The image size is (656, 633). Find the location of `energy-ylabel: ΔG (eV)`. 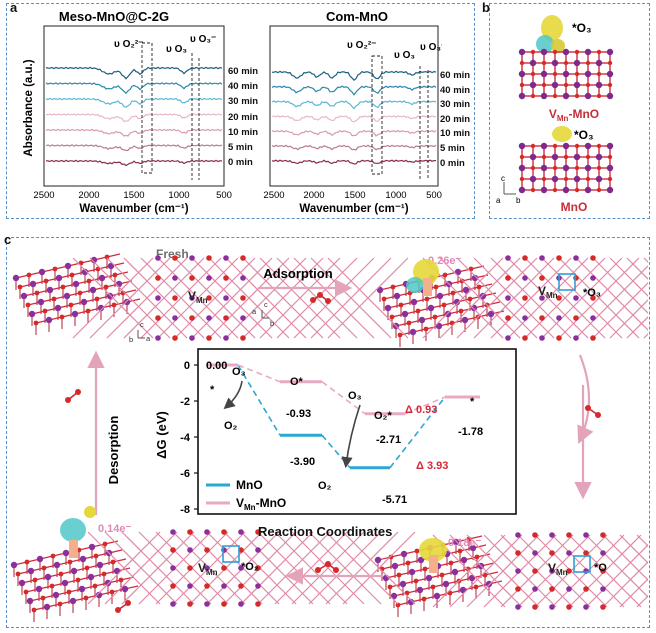

energy-ylabel: ΔG (eV) is located at coordinates (161, 435).